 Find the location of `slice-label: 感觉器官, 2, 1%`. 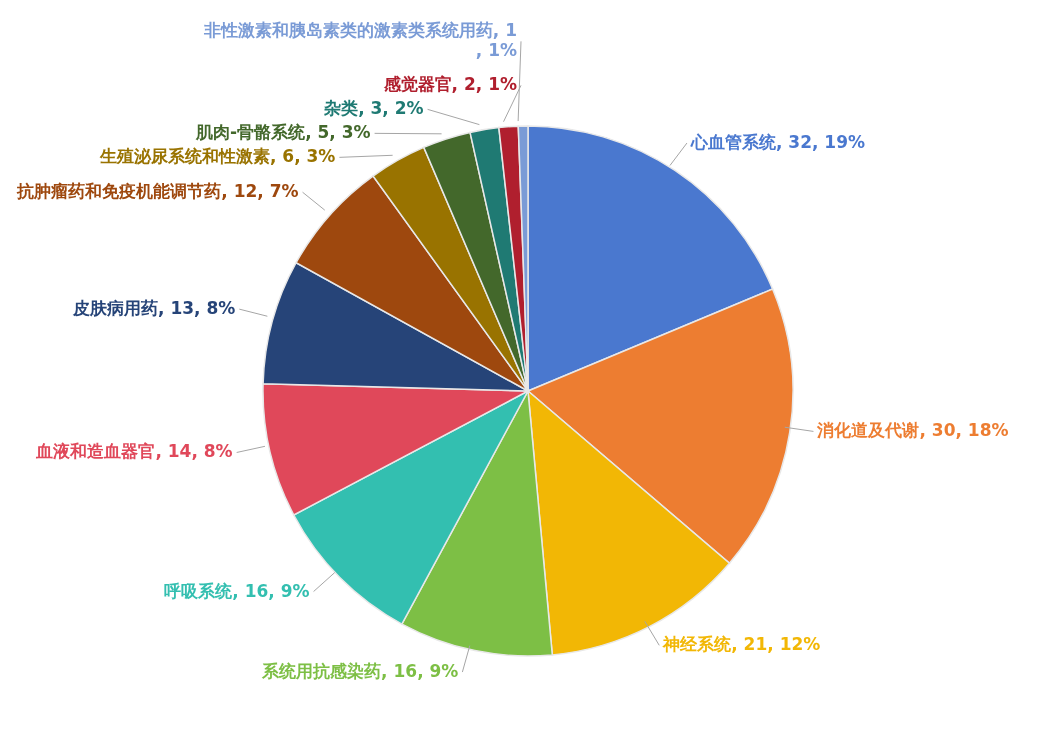

slice-label: 感觉器官, 2, 1% is located at coordinates (449, 84).